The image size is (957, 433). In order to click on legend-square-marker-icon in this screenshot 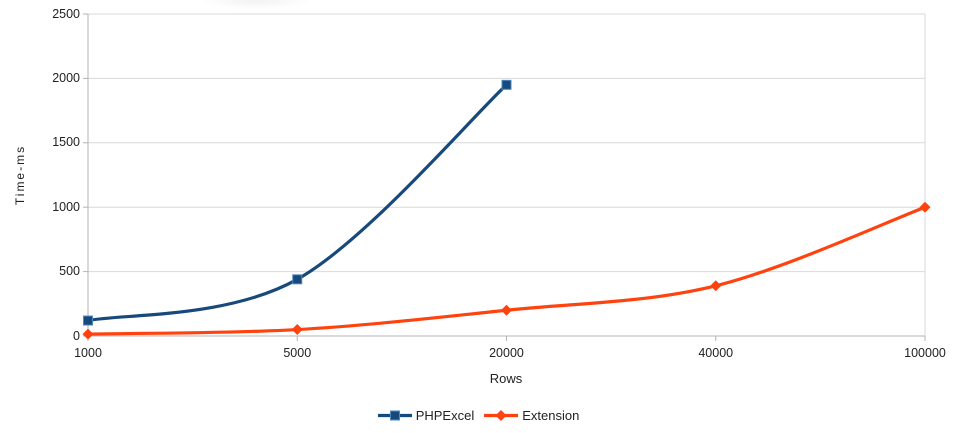, I will do `click(394, 415)`.